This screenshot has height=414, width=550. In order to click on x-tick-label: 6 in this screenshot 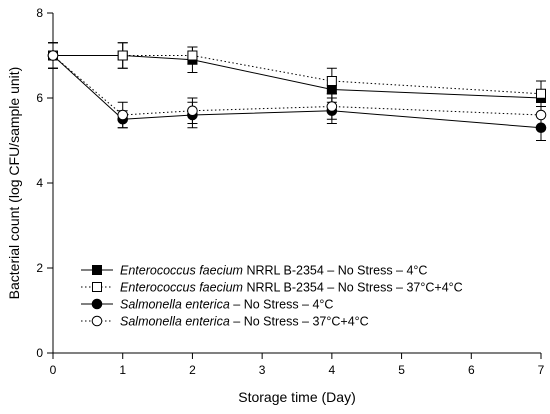, I will do `click(471, 370)`.